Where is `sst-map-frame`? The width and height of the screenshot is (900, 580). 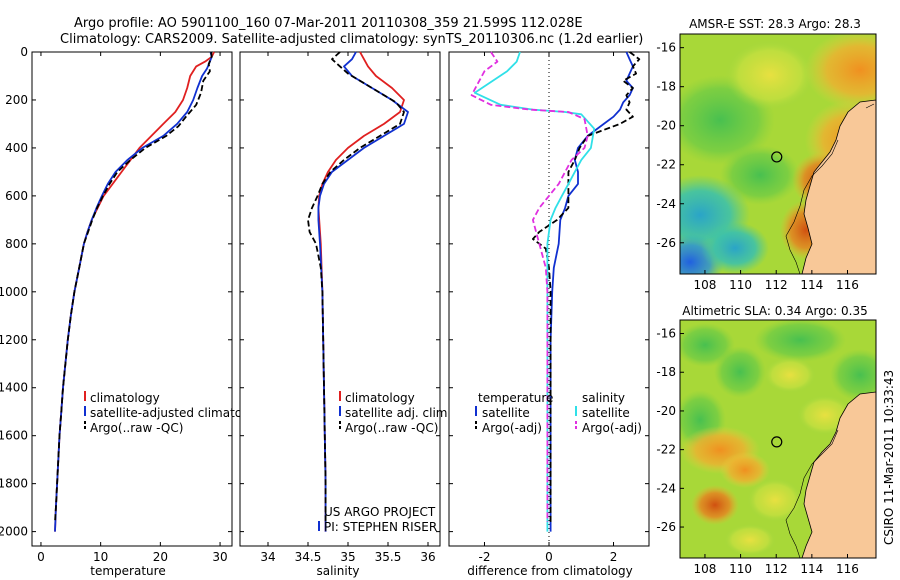
sst-map-frame is located at coordinates (778, 154).